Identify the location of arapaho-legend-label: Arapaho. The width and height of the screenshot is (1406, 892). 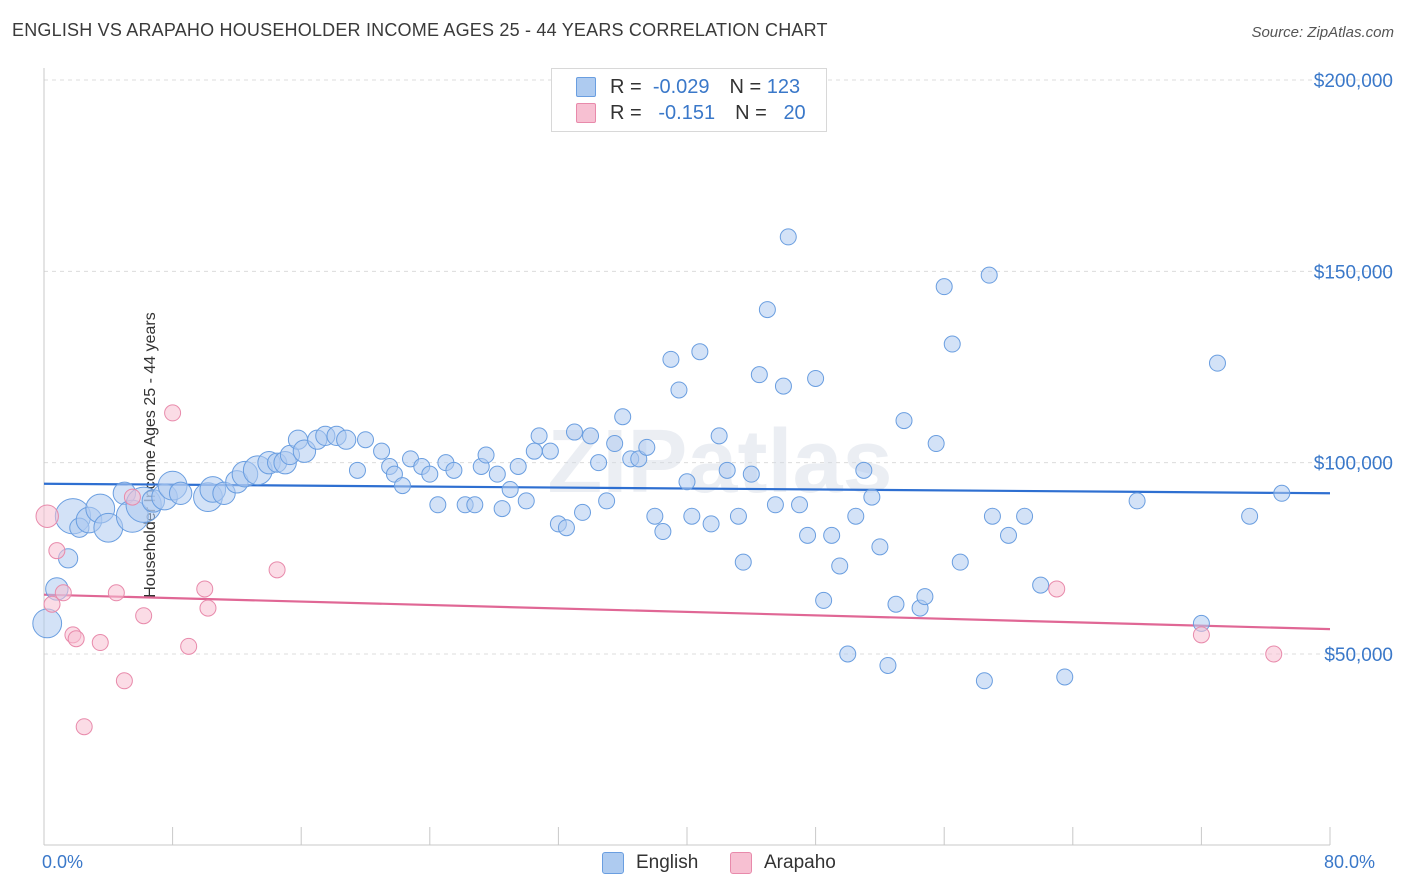
(800, 862).